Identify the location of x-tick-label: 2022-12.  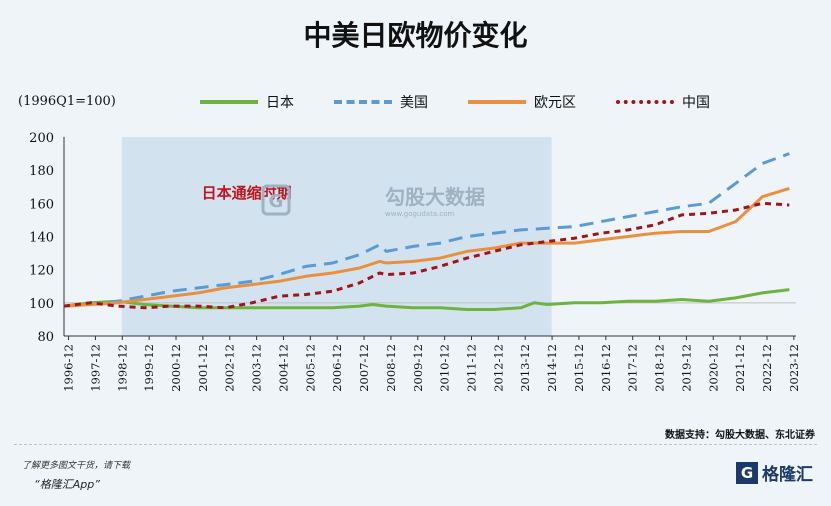
(767, 368).